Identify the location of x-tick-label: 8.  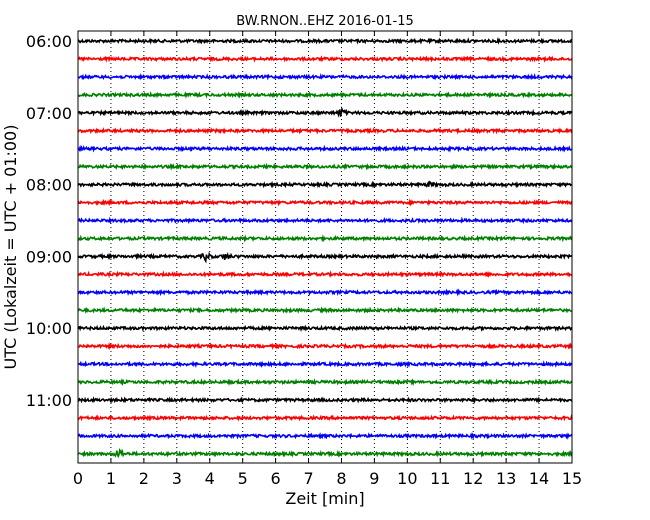
(341, 478).